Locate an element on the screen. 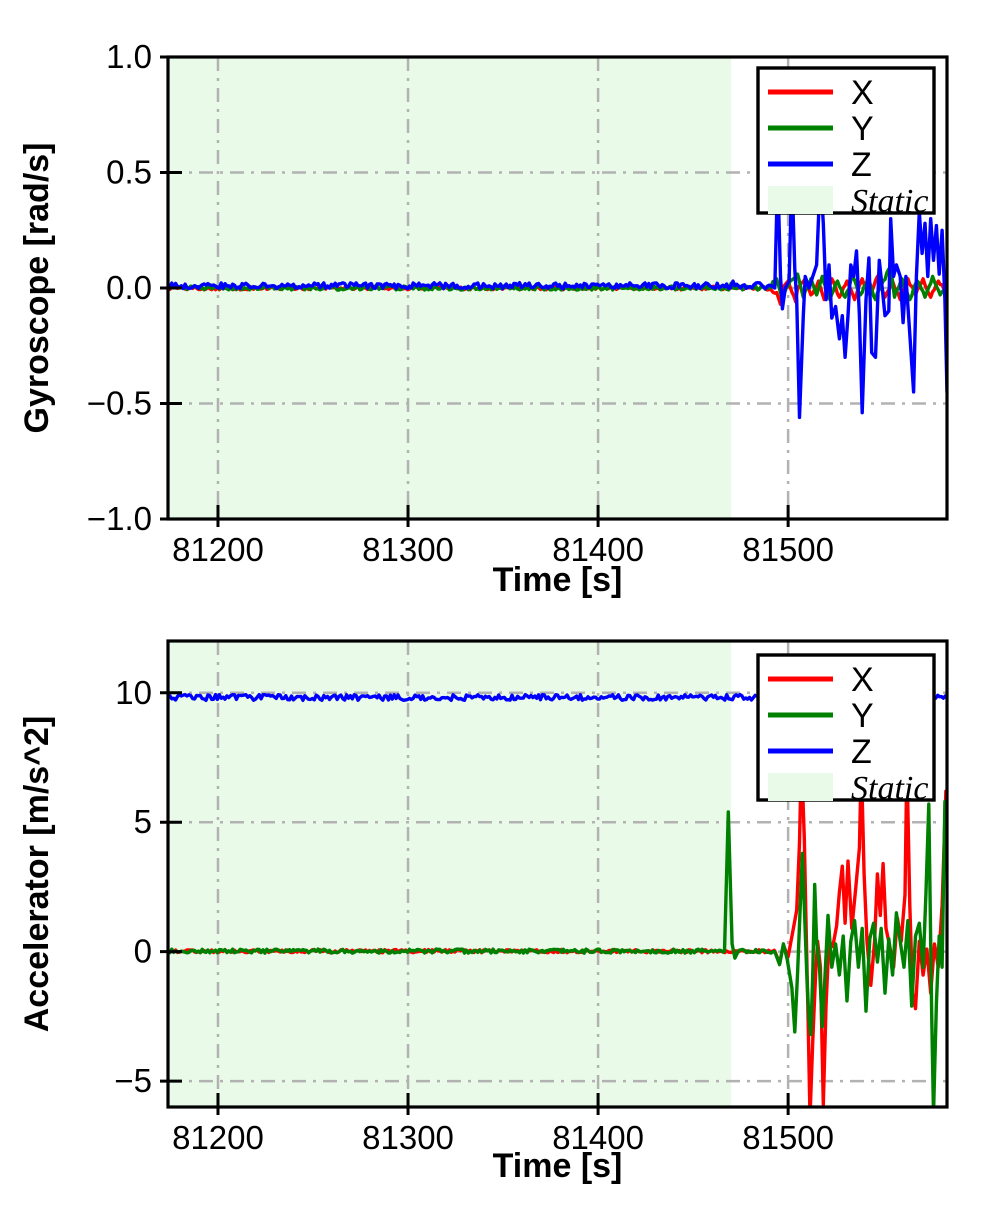 The image size is (992, 1228). y-tick-label: −1.0 is located at coordinates (119, 518).